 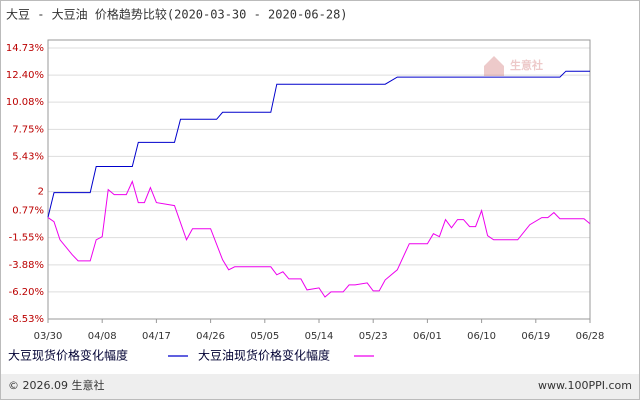 What do you see at coordinates (494, 66) in the screenshot?
I see `watermark-icon` at bounding box center [494, 66].